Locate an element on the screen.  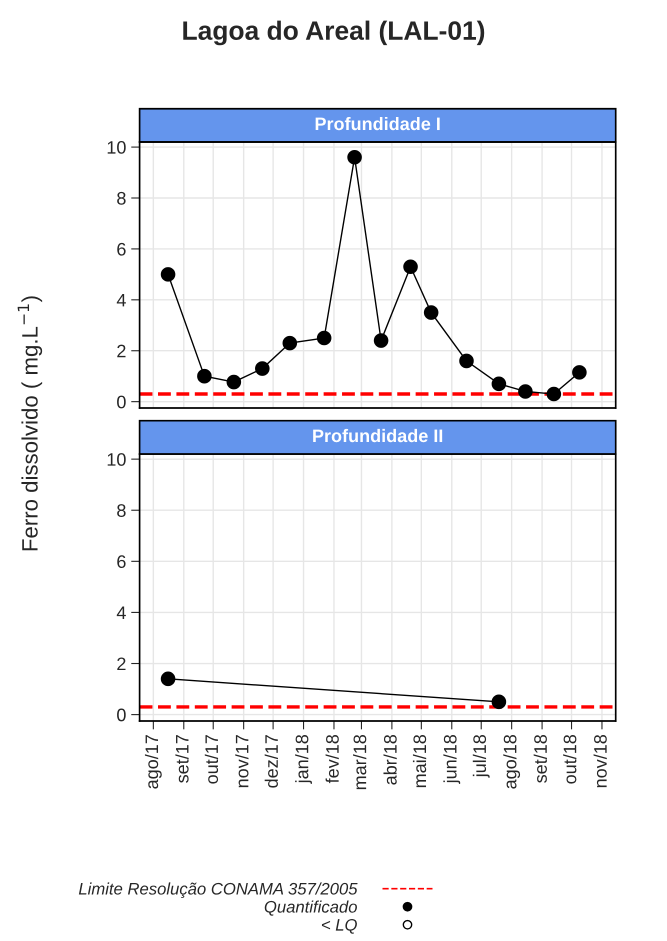
text: < LQ is located at coordinates (339, 926).